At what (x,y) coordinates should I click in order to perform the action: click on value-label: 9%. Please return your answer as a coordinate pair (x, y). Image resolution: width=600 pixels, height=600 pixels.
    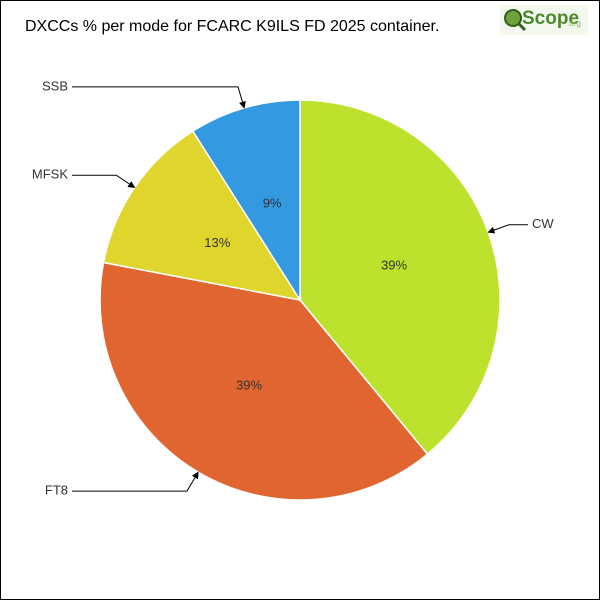
    Looking at the image, I should click on (272, 202).